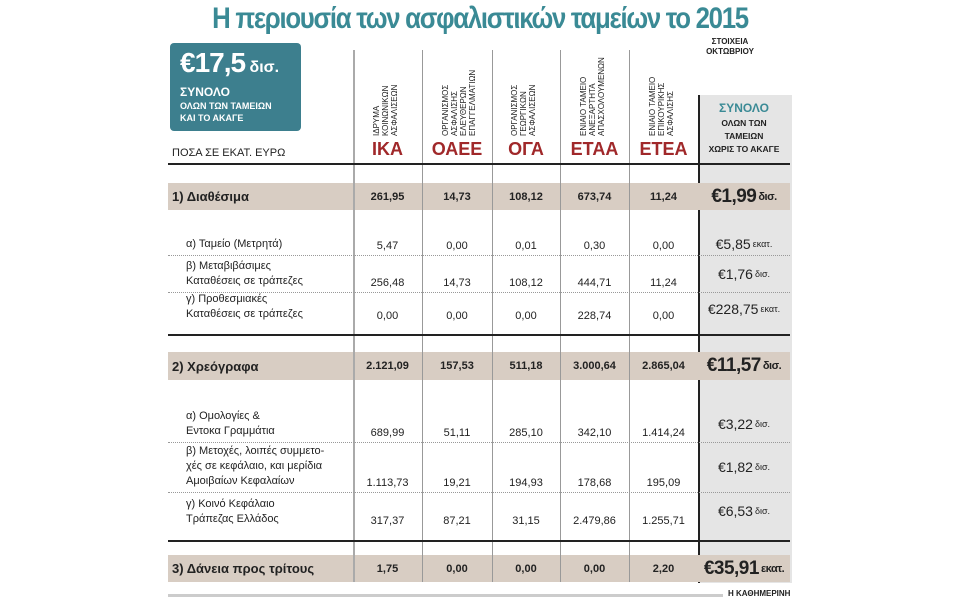  What do you see at coordinates (385, 110) in the screenshot?
I see `fund-fullname-text: ΙΔΡΥΜΑ ΚΟΙΝΩΝΙΚΩΝ ΑΣΦΑΛΙΣΕΩΝ` at bounding box center [385, 110].